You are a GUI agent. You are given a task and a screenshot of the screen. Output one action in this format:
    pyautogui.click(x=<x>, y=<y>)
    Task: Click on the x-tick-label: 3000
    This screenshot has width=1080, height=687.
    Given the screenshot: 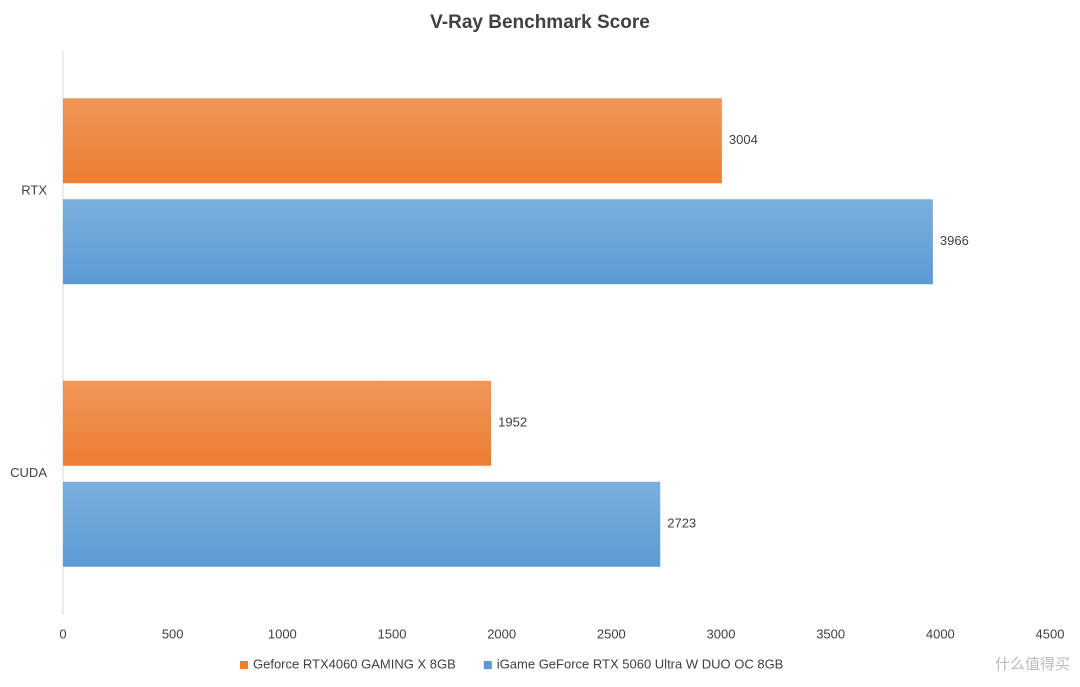 What is the action you would take?
    pyautogui.click(x=721, y=633)
    